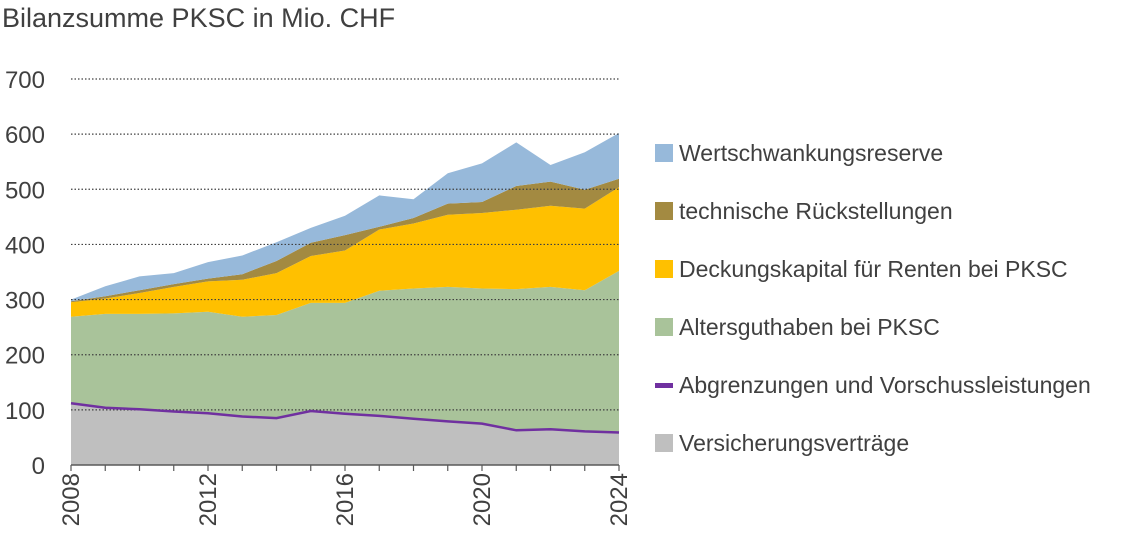  Describe the element at coordinates (482, 499) in the screenshot. I see `x-tick-label: 2020` at that location.